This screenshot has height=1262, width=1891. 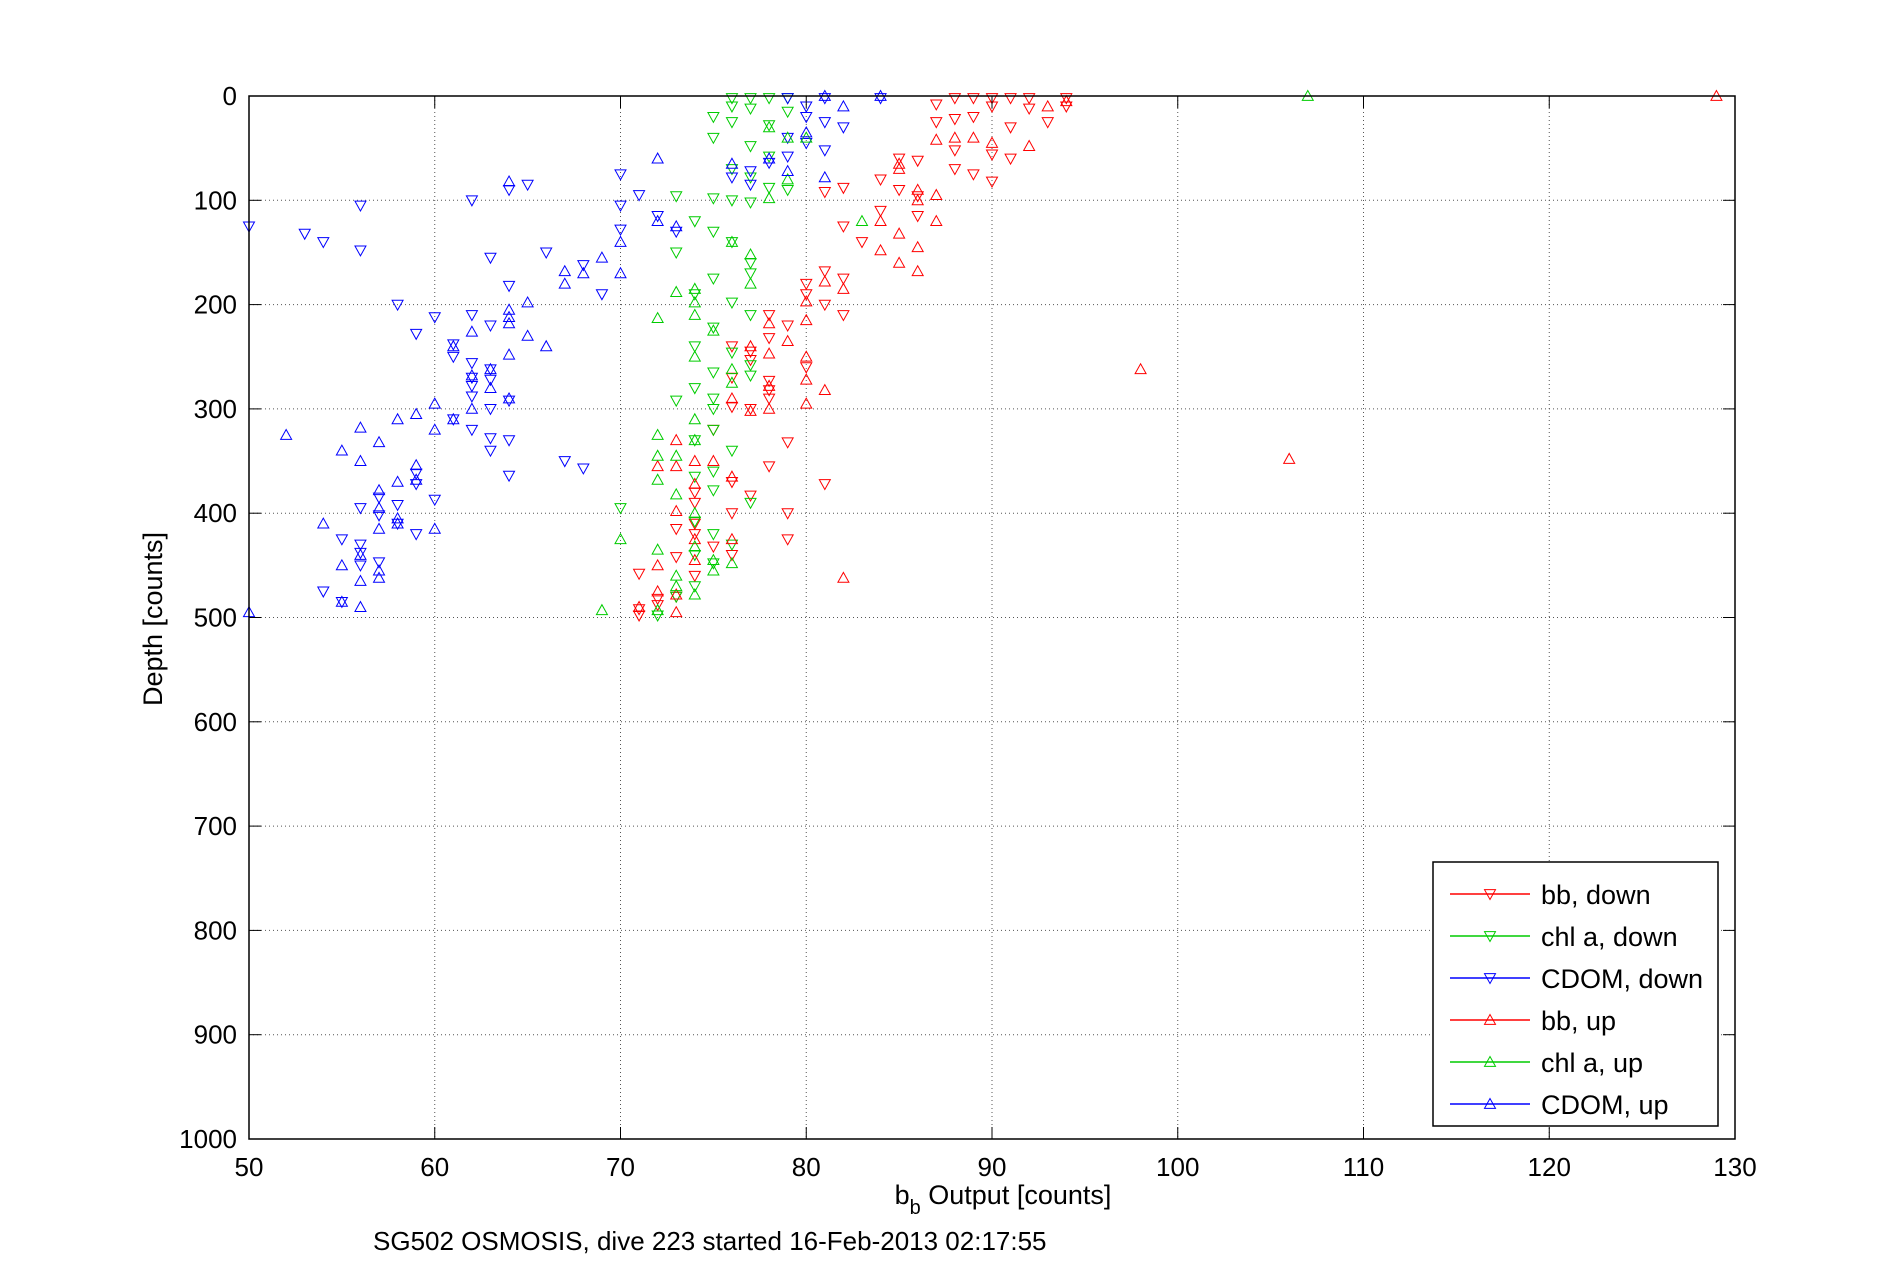 What do you see at coordinates (1549, 1167) in the screenshot?
I see `x-tick-label: 120` at bounding box center [1549, 1167].